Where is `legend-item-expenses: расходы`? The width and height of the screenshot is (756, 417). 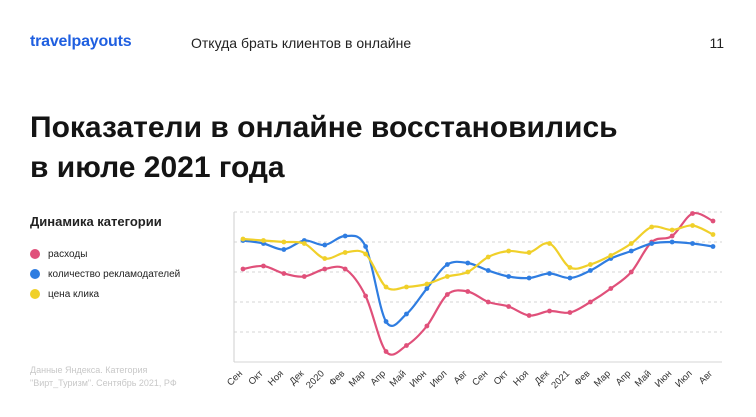 legend-item-expenses: расходы is located at coordinates (105, 254).